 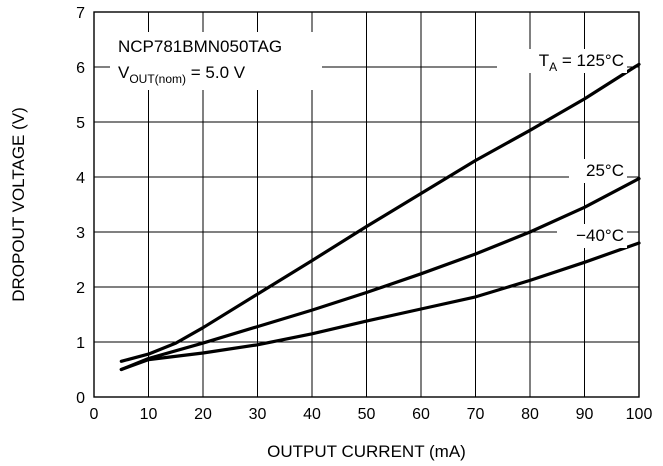 I want to click on series-label-minus40c: −40°C, so click(x=600, y=235).